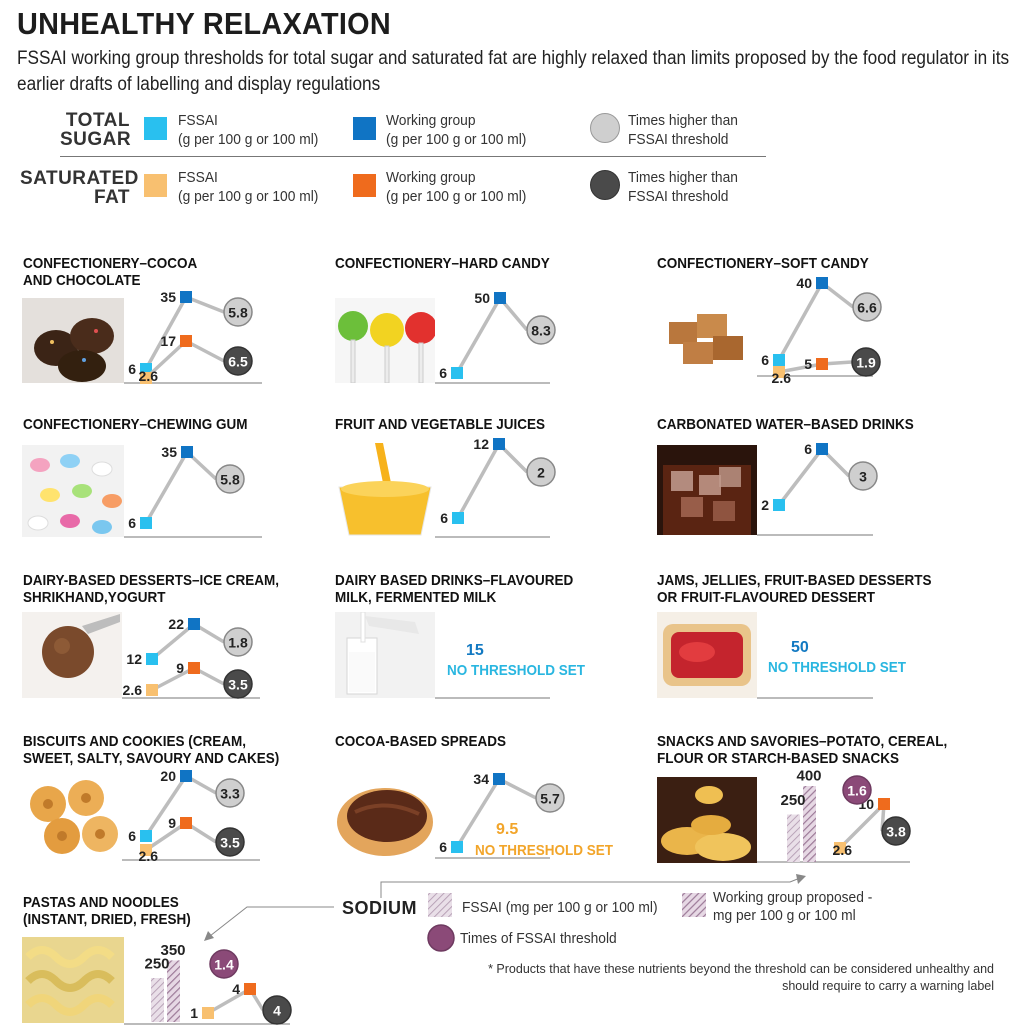 The width and height of the screenshot is (1024, 1032). Describe the element at coordinates (544, 850) in the screenshot. I see `spreads-fat-no-threshold: NO THRESHOLD SET` at that location.